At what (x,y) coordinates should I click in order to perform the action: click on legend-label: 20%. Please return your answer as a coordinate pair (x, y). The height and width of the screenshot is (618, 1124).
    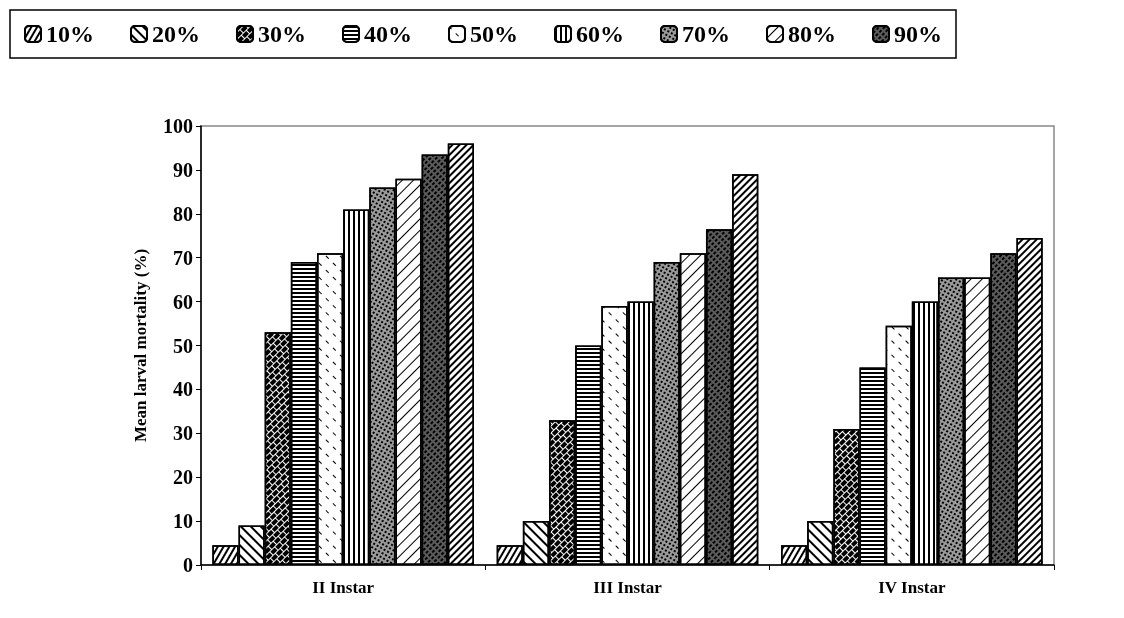
    Looking at the image, I should click on (176, 34).